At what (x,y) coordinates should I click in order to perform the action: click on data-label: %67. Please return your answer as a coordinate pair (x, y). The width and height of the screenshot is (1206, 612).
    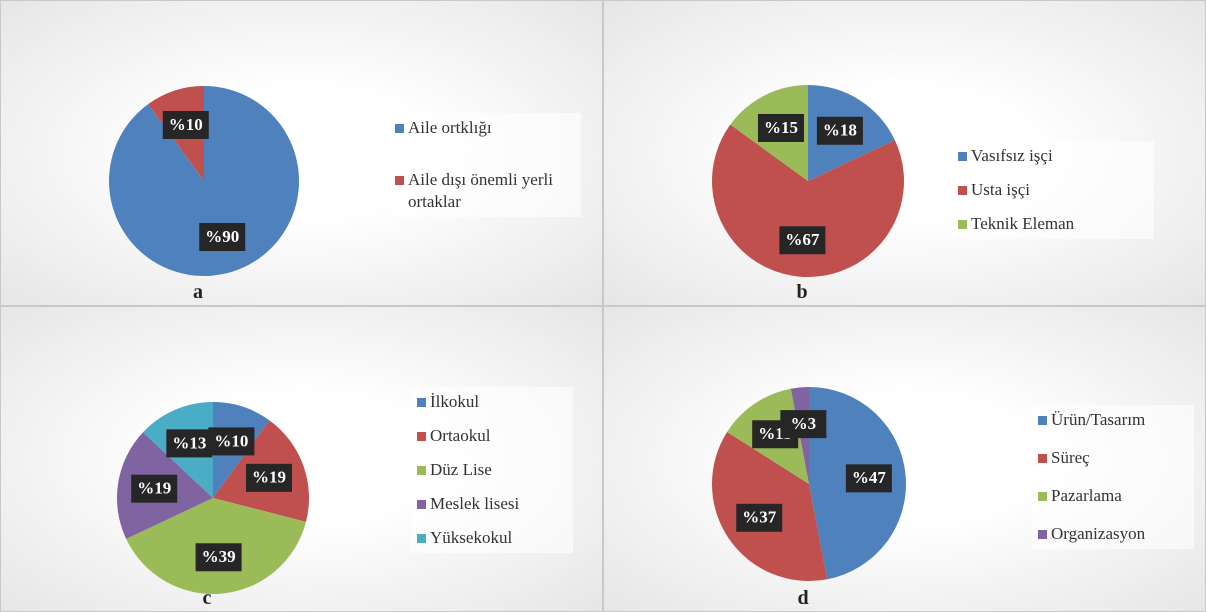
    Looking at the image, I should click on (802, 239).